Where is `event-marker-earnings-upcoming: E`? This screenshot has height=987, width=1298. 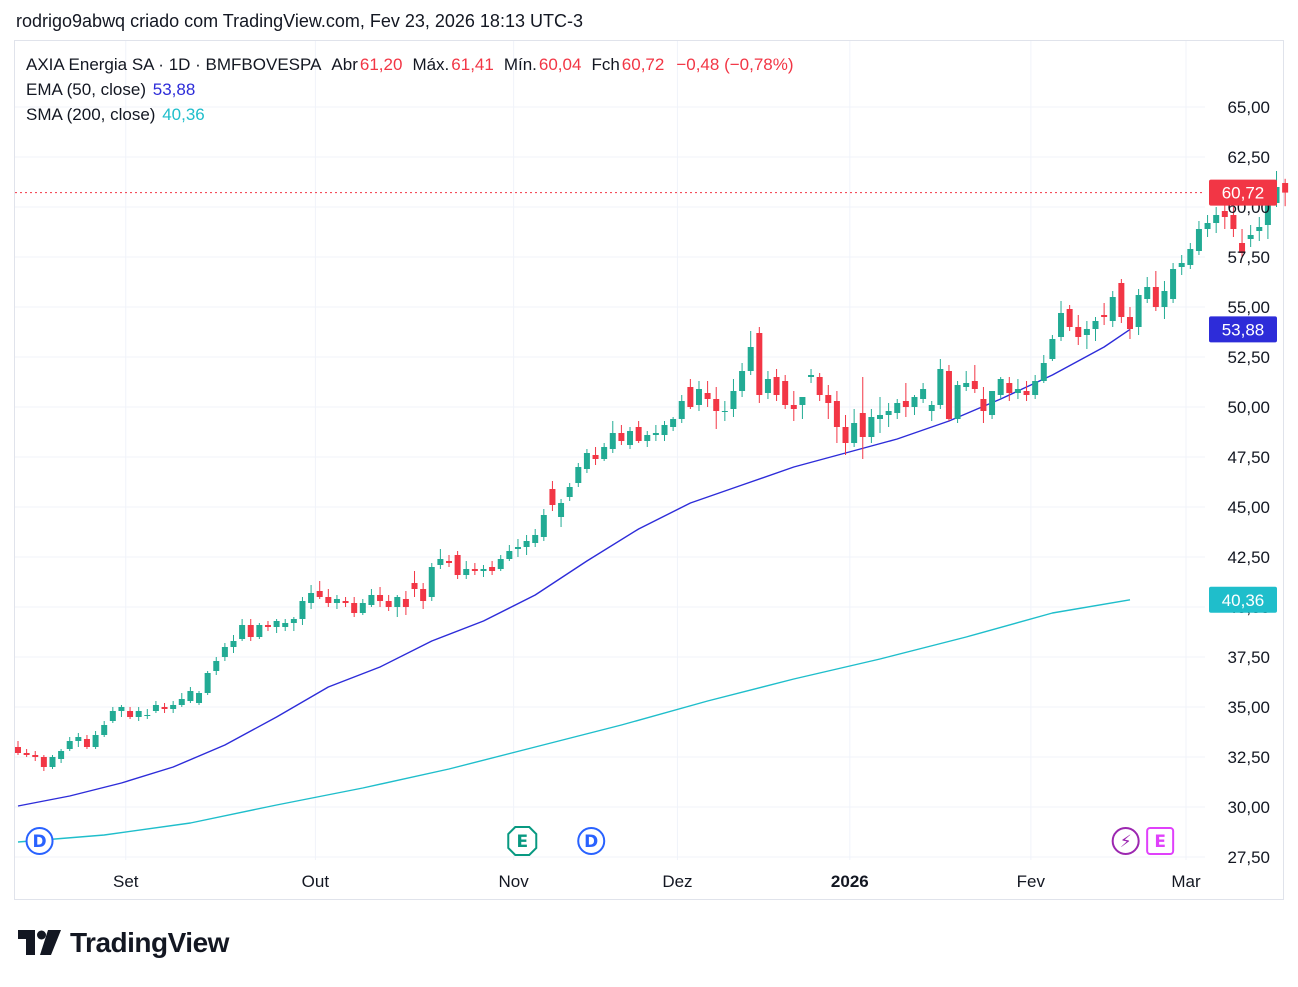 event-marker-earnings-upcoming: E is located at coordinates (1160, 841).